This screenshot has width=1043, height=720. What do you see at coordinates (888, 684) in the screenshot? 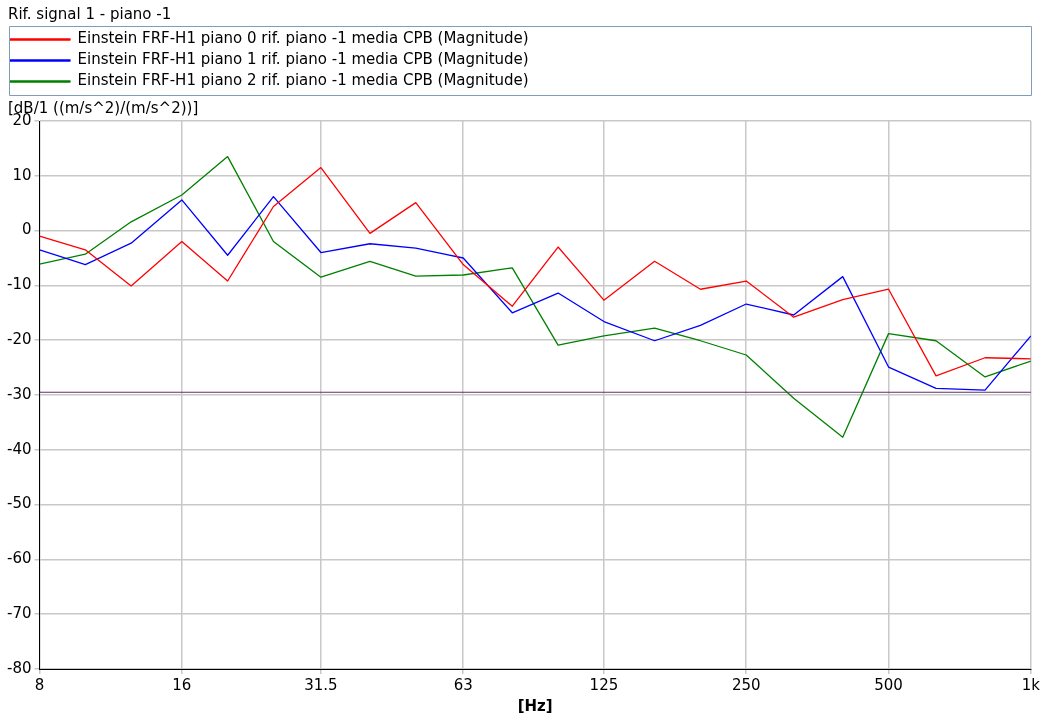
I see `x-tick-label: 500` at bounding box center [888, 684].